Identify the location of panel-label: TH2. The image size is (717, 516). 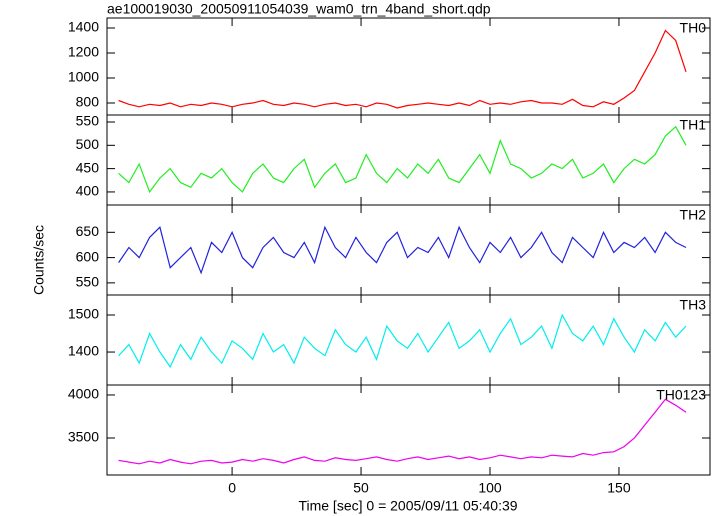
(693, 215).